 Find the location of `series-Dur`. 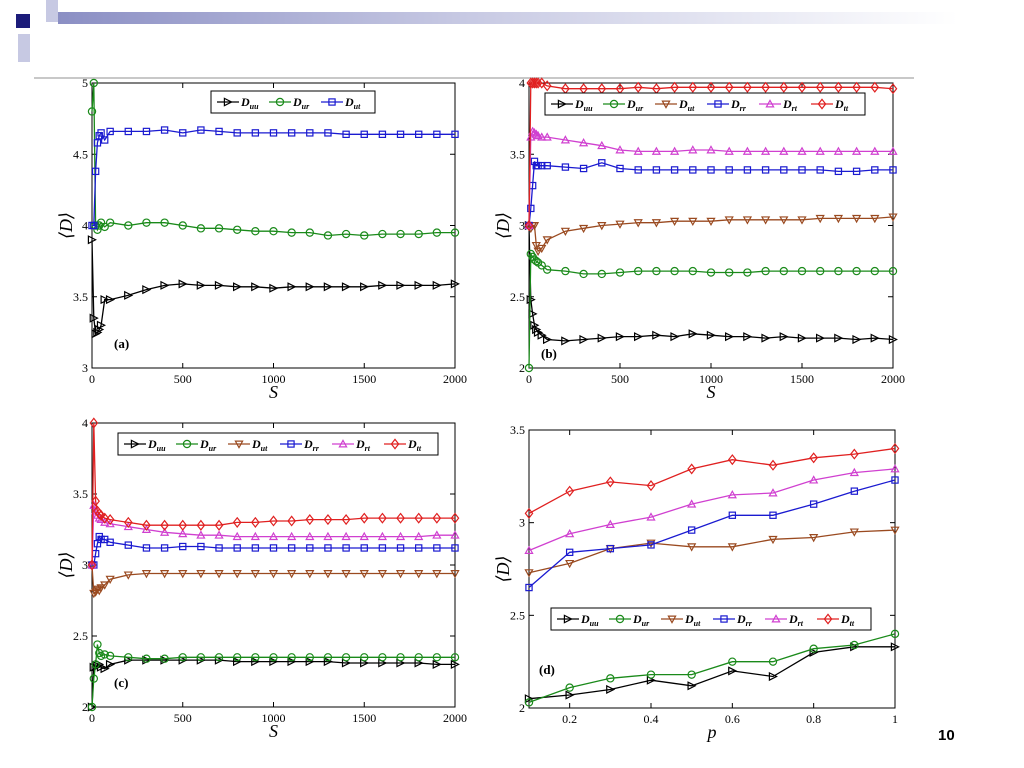

series-Dur is located at coordinates (711, 311).